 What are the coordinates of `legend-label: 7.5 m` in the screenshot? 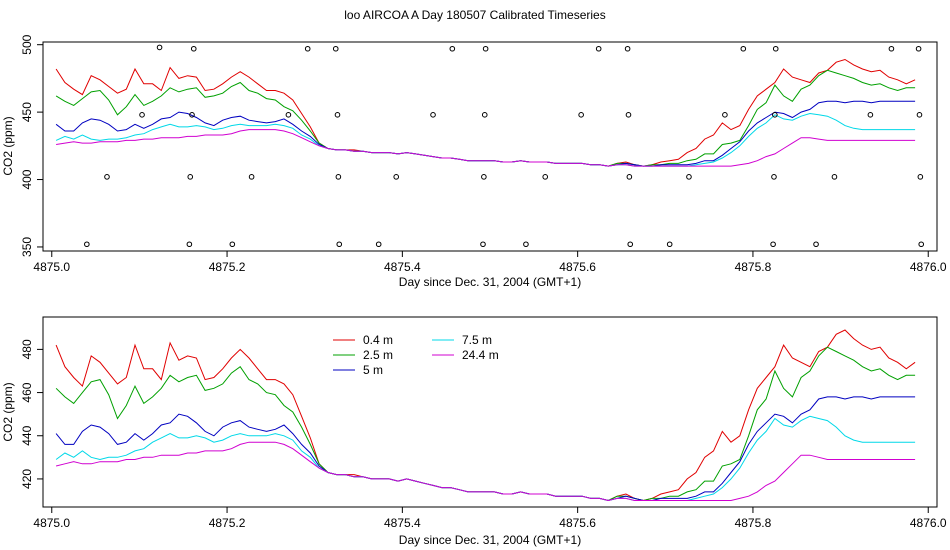 It's located at (477, 340).